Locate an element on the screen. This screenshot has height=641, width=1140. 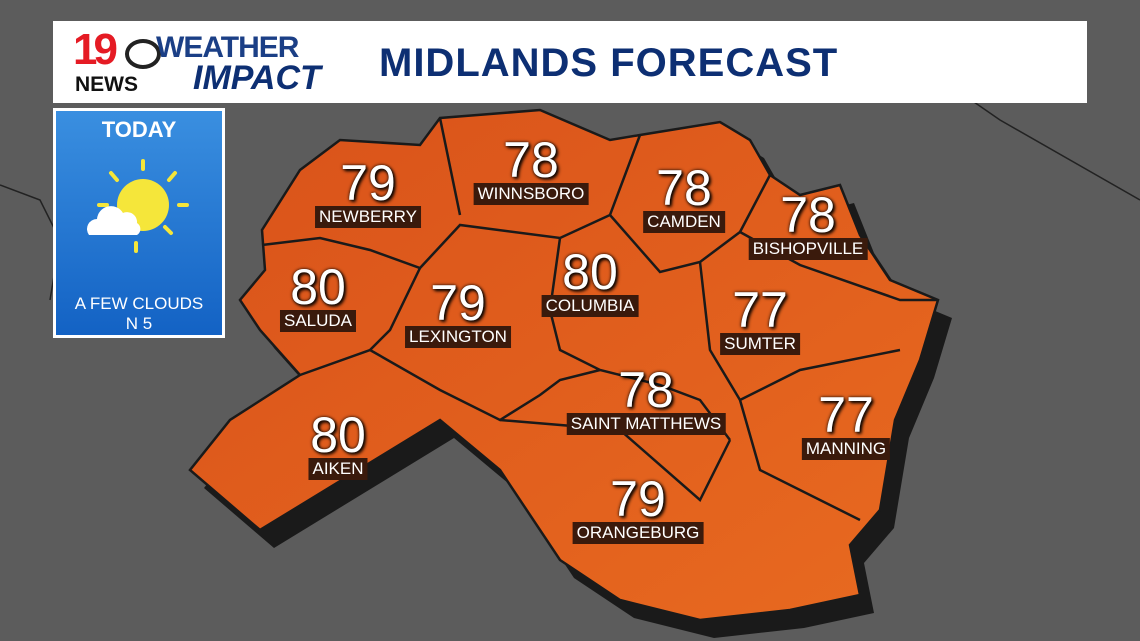
today-label: TODAY is located at coordinates (139, 129).